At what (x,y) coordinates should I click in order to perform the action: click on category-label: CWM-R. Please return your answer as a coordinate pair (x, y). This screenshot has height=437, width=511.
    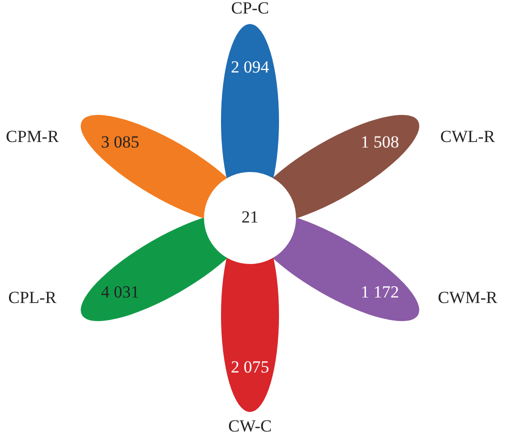
    Looking at the image, I should click on (468, 297).